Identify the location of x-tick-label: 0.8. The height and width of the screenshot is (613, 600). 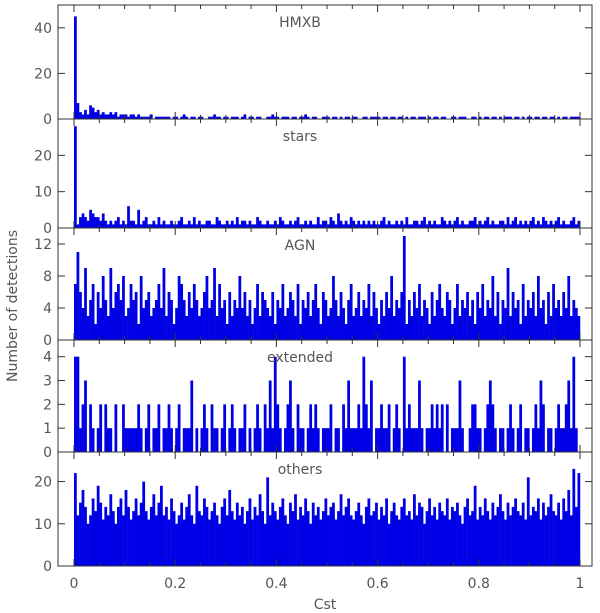
(479, 584).